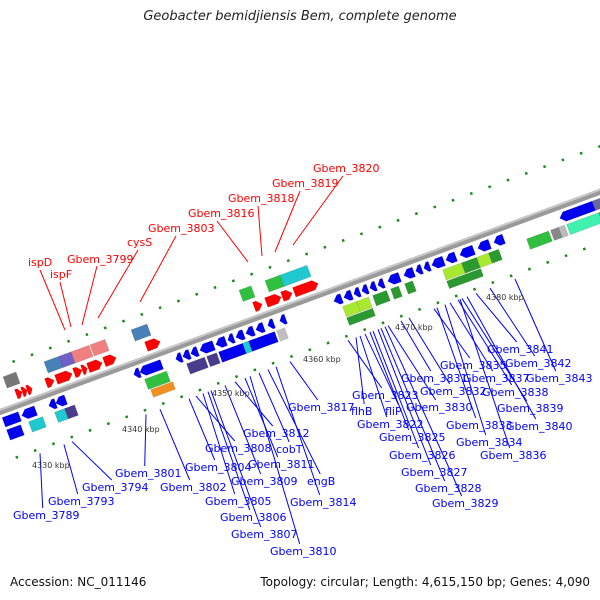 Image resolution: width=600 pixels, height=600 pixels. Describe the element at coordinates (148, 473) in the screenshot. I see `gene-label: Gbem_3801` at that location.